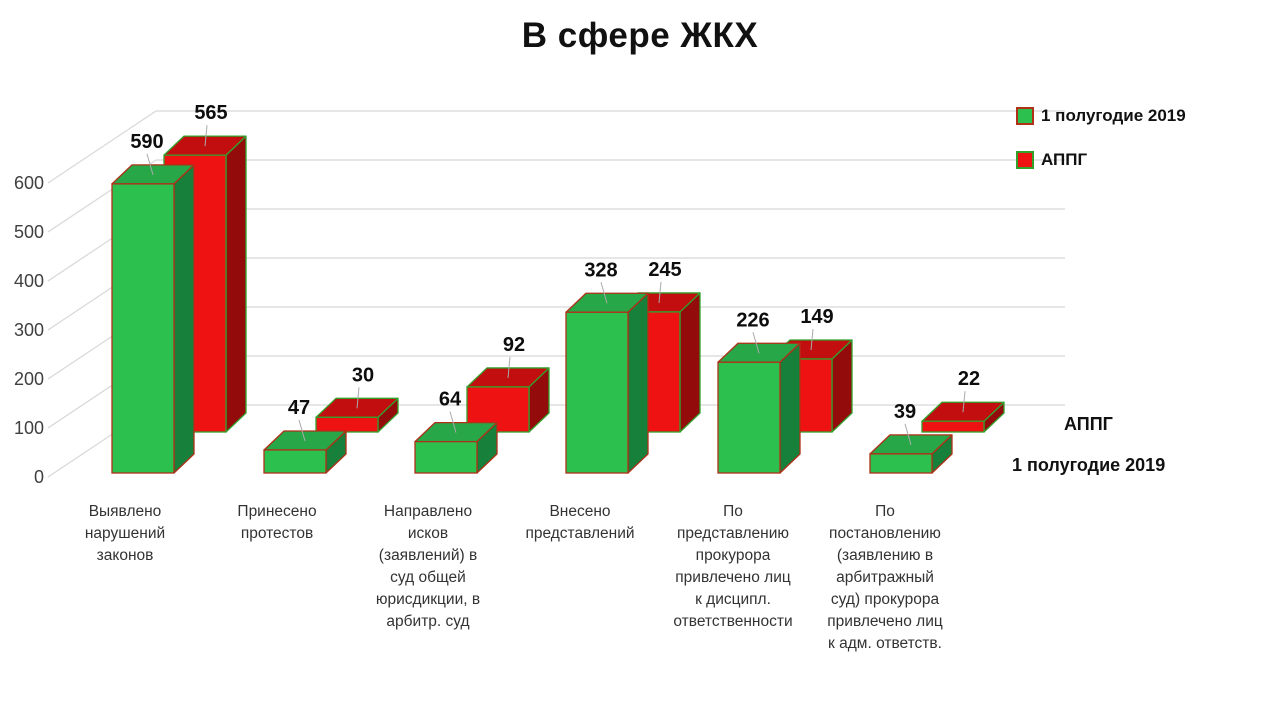 This screenshot has width=1280, height=720. I want to click on y-axis-tick-label: 300, so click(29, 330).